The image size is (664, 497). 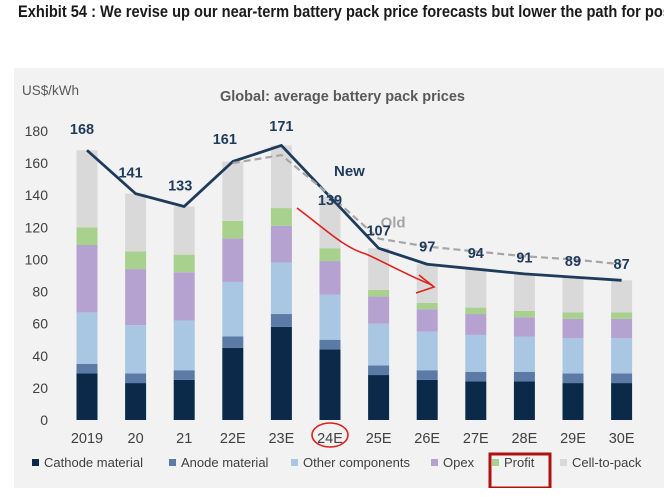 What do you see at coordinates (622, 265) in the screenshot?
I see `data-label: 87` at bounding box center [622, 265].